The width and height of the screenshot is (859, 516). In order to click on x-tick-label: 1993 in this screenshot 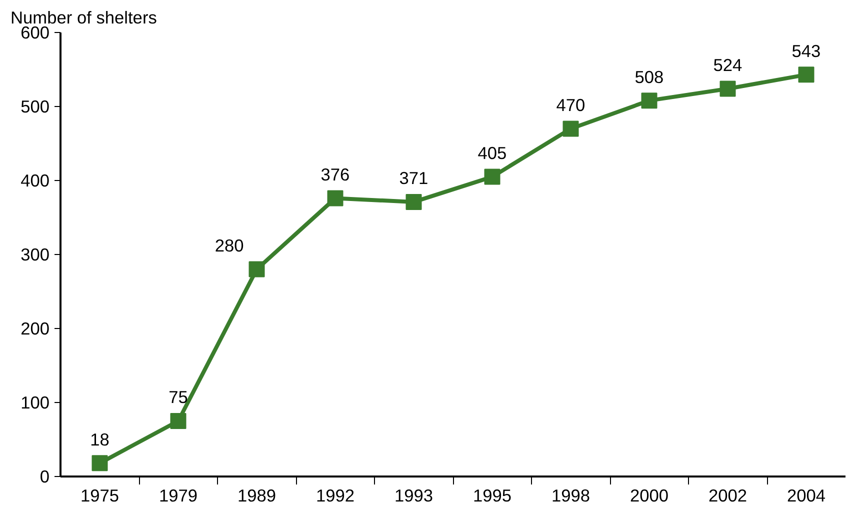, I will do `click(414, 496)`.